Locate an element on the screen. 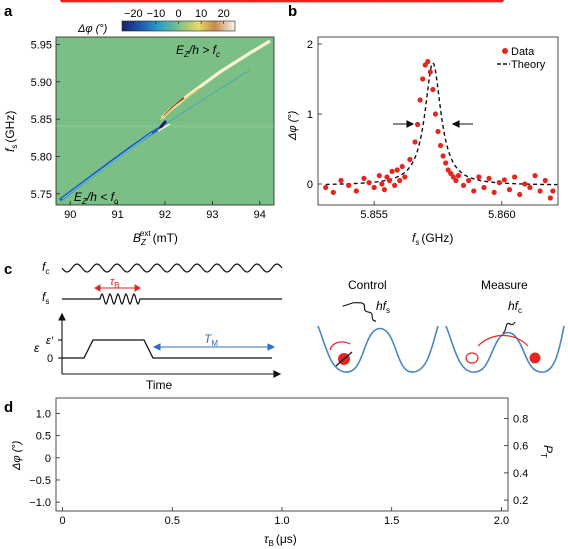 This screenshot has height=549, width=568. epsilon-tick-top: ε′ is located at coordinates (50, 341).